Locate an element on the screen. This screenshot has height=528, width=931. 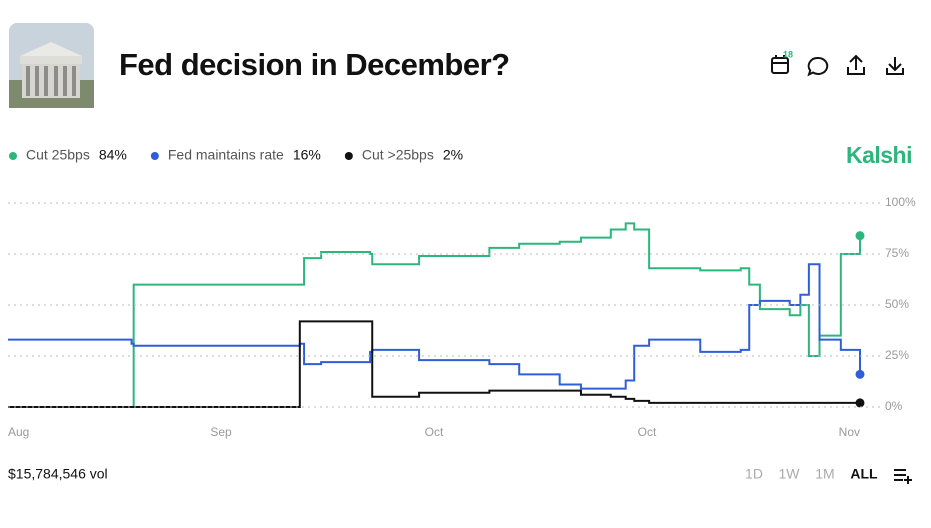
y-tick-label: 0% is located at coordinates (894, 406).